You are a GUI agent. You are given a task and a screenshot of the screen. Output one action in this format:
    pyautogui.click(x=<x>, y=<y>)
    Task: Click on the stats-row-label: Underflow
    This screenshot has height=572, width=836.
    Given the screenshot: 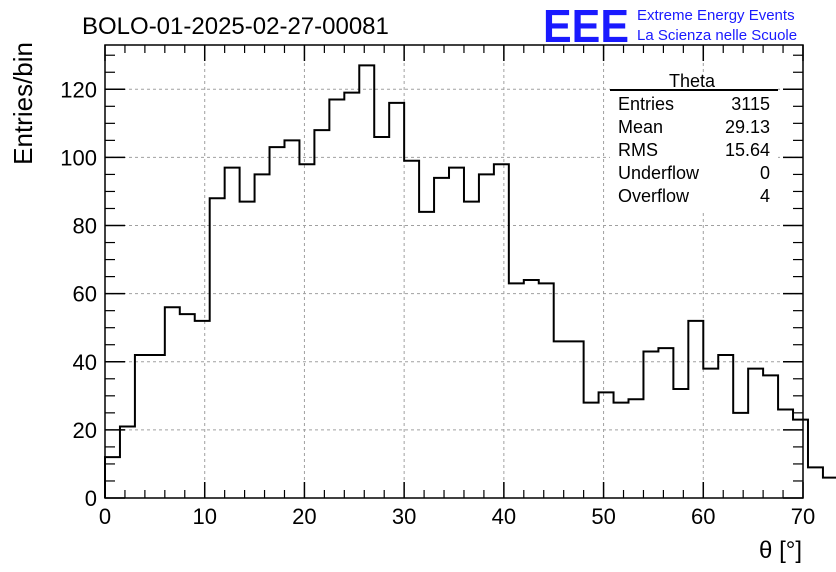 What is the action you would take?
    pyautogui.click(x=659, y=173)
    